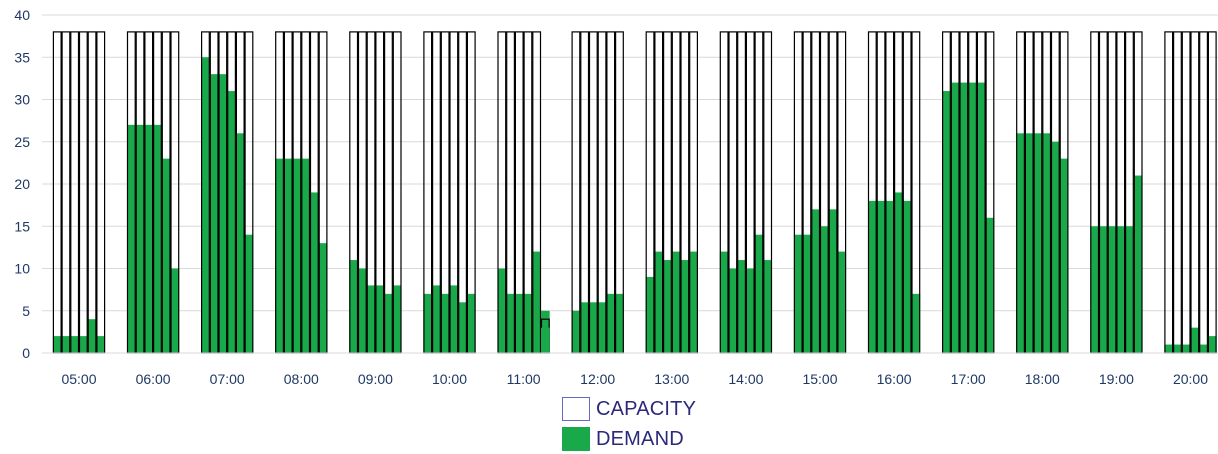 The image size is (1218, 454). What do you see at coordinates (968, 379) in the screenshot?
I see `x-tick-label: 17:00` at bounding box center [968, 379].